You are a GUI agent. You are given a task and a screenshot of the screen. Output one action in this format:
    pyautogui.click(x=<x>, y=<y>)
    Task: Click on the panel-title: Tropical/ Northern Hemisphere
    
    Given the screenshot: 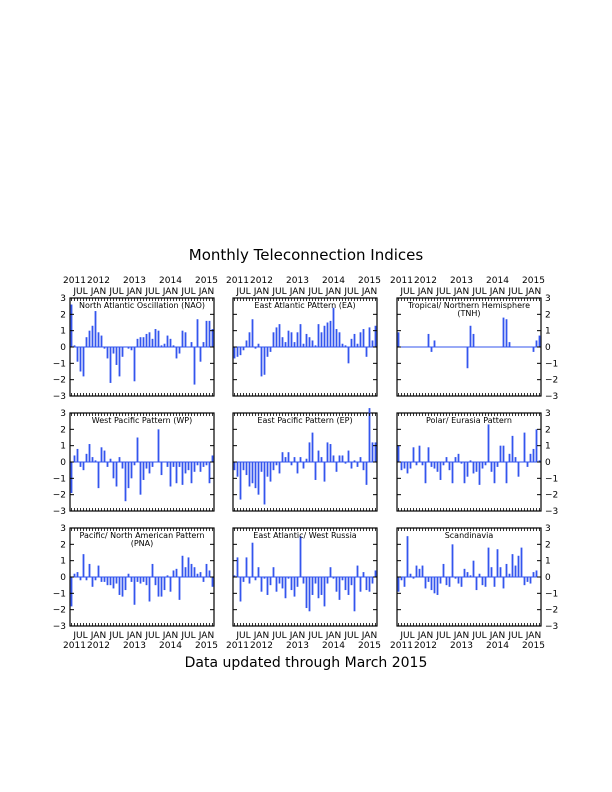 What is the action you would take?
    pyautogui.click(x=468, y=305)
    